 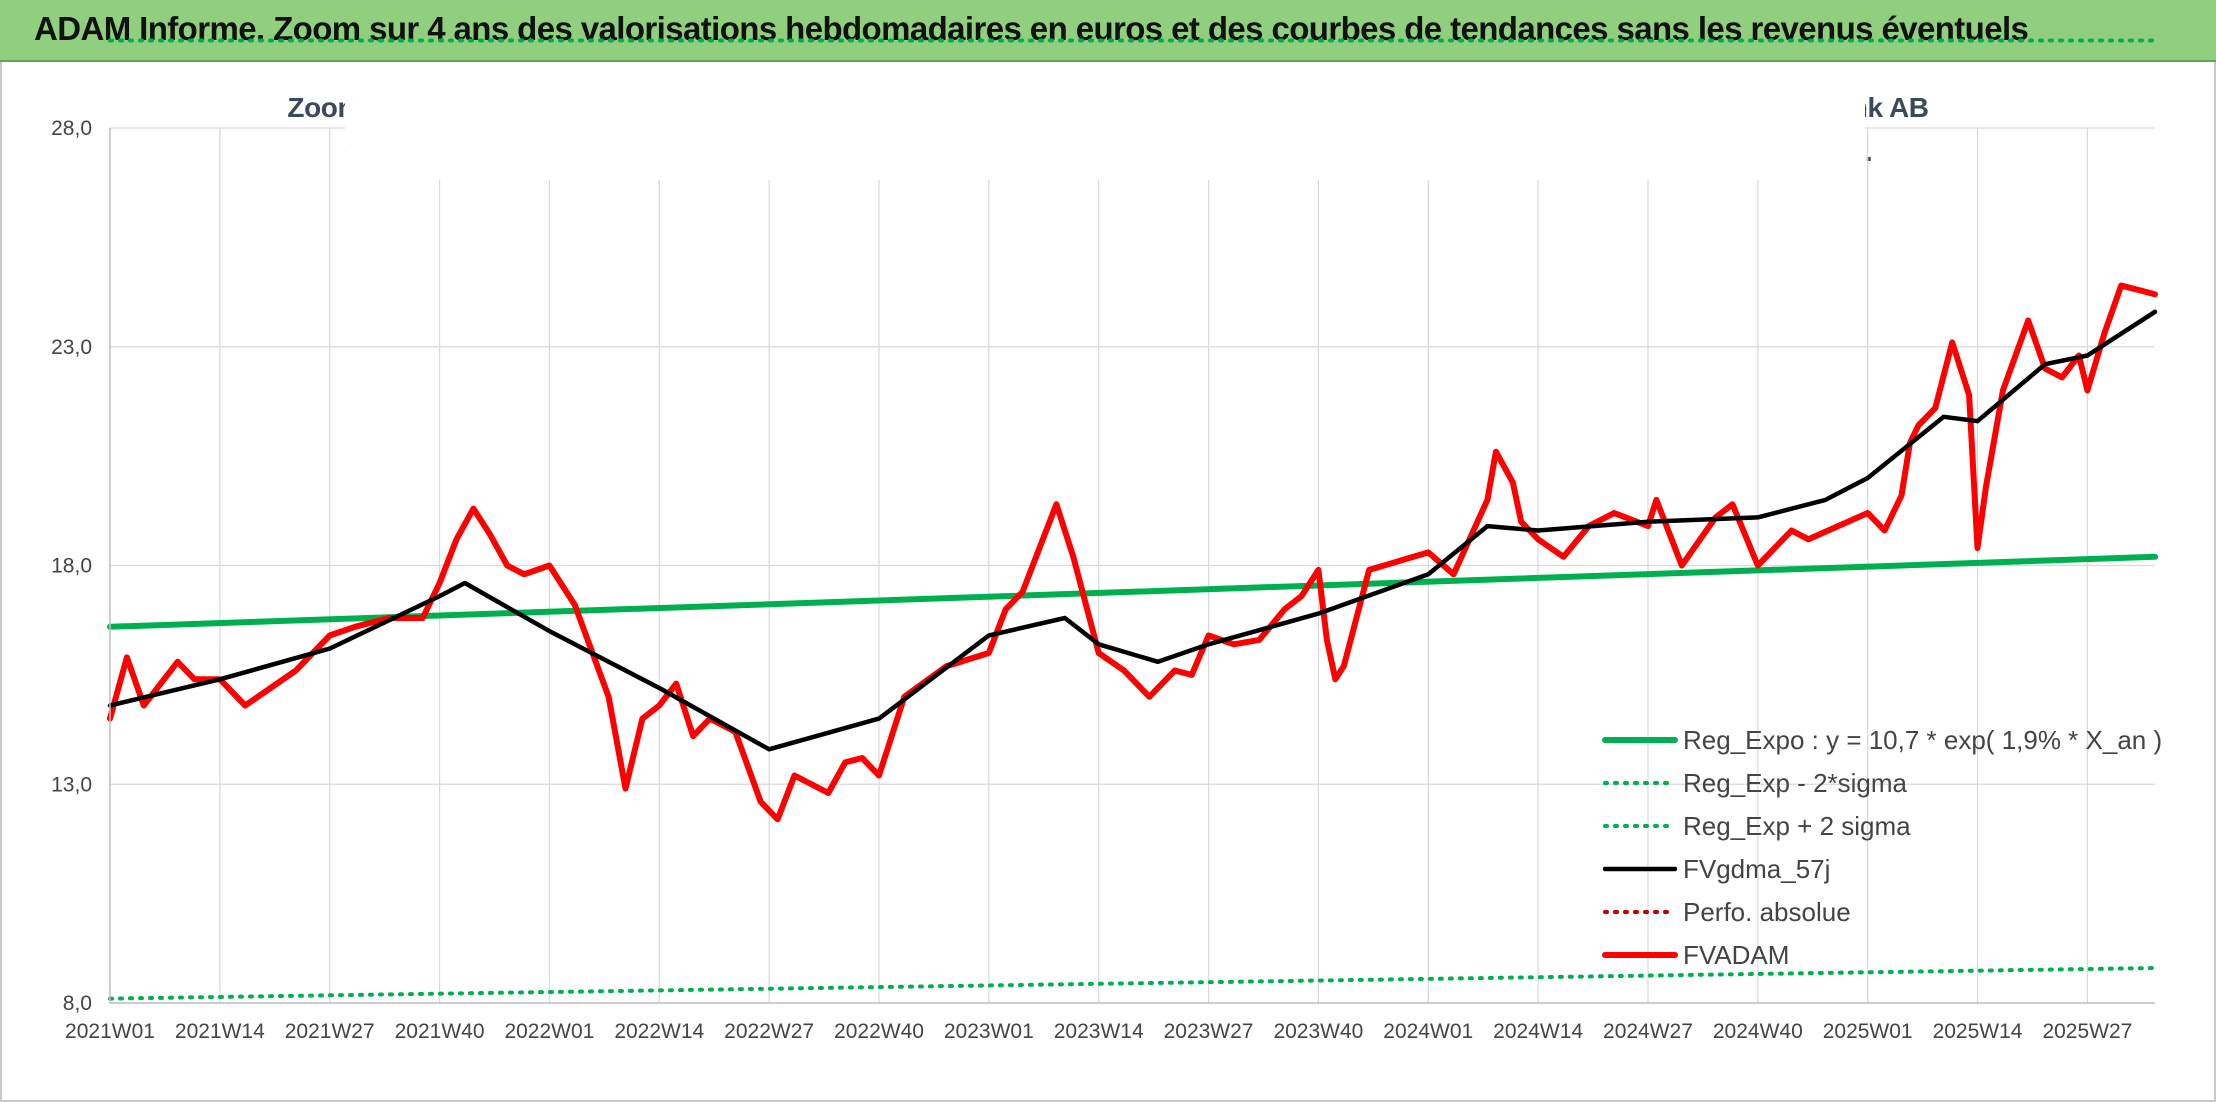 What do you see at coordinates (1132, 591) in the screenshot?
I see `series-line-reg-expo-y-10-7-exp-1-9-x-an` at bounding box center [1132, 591].